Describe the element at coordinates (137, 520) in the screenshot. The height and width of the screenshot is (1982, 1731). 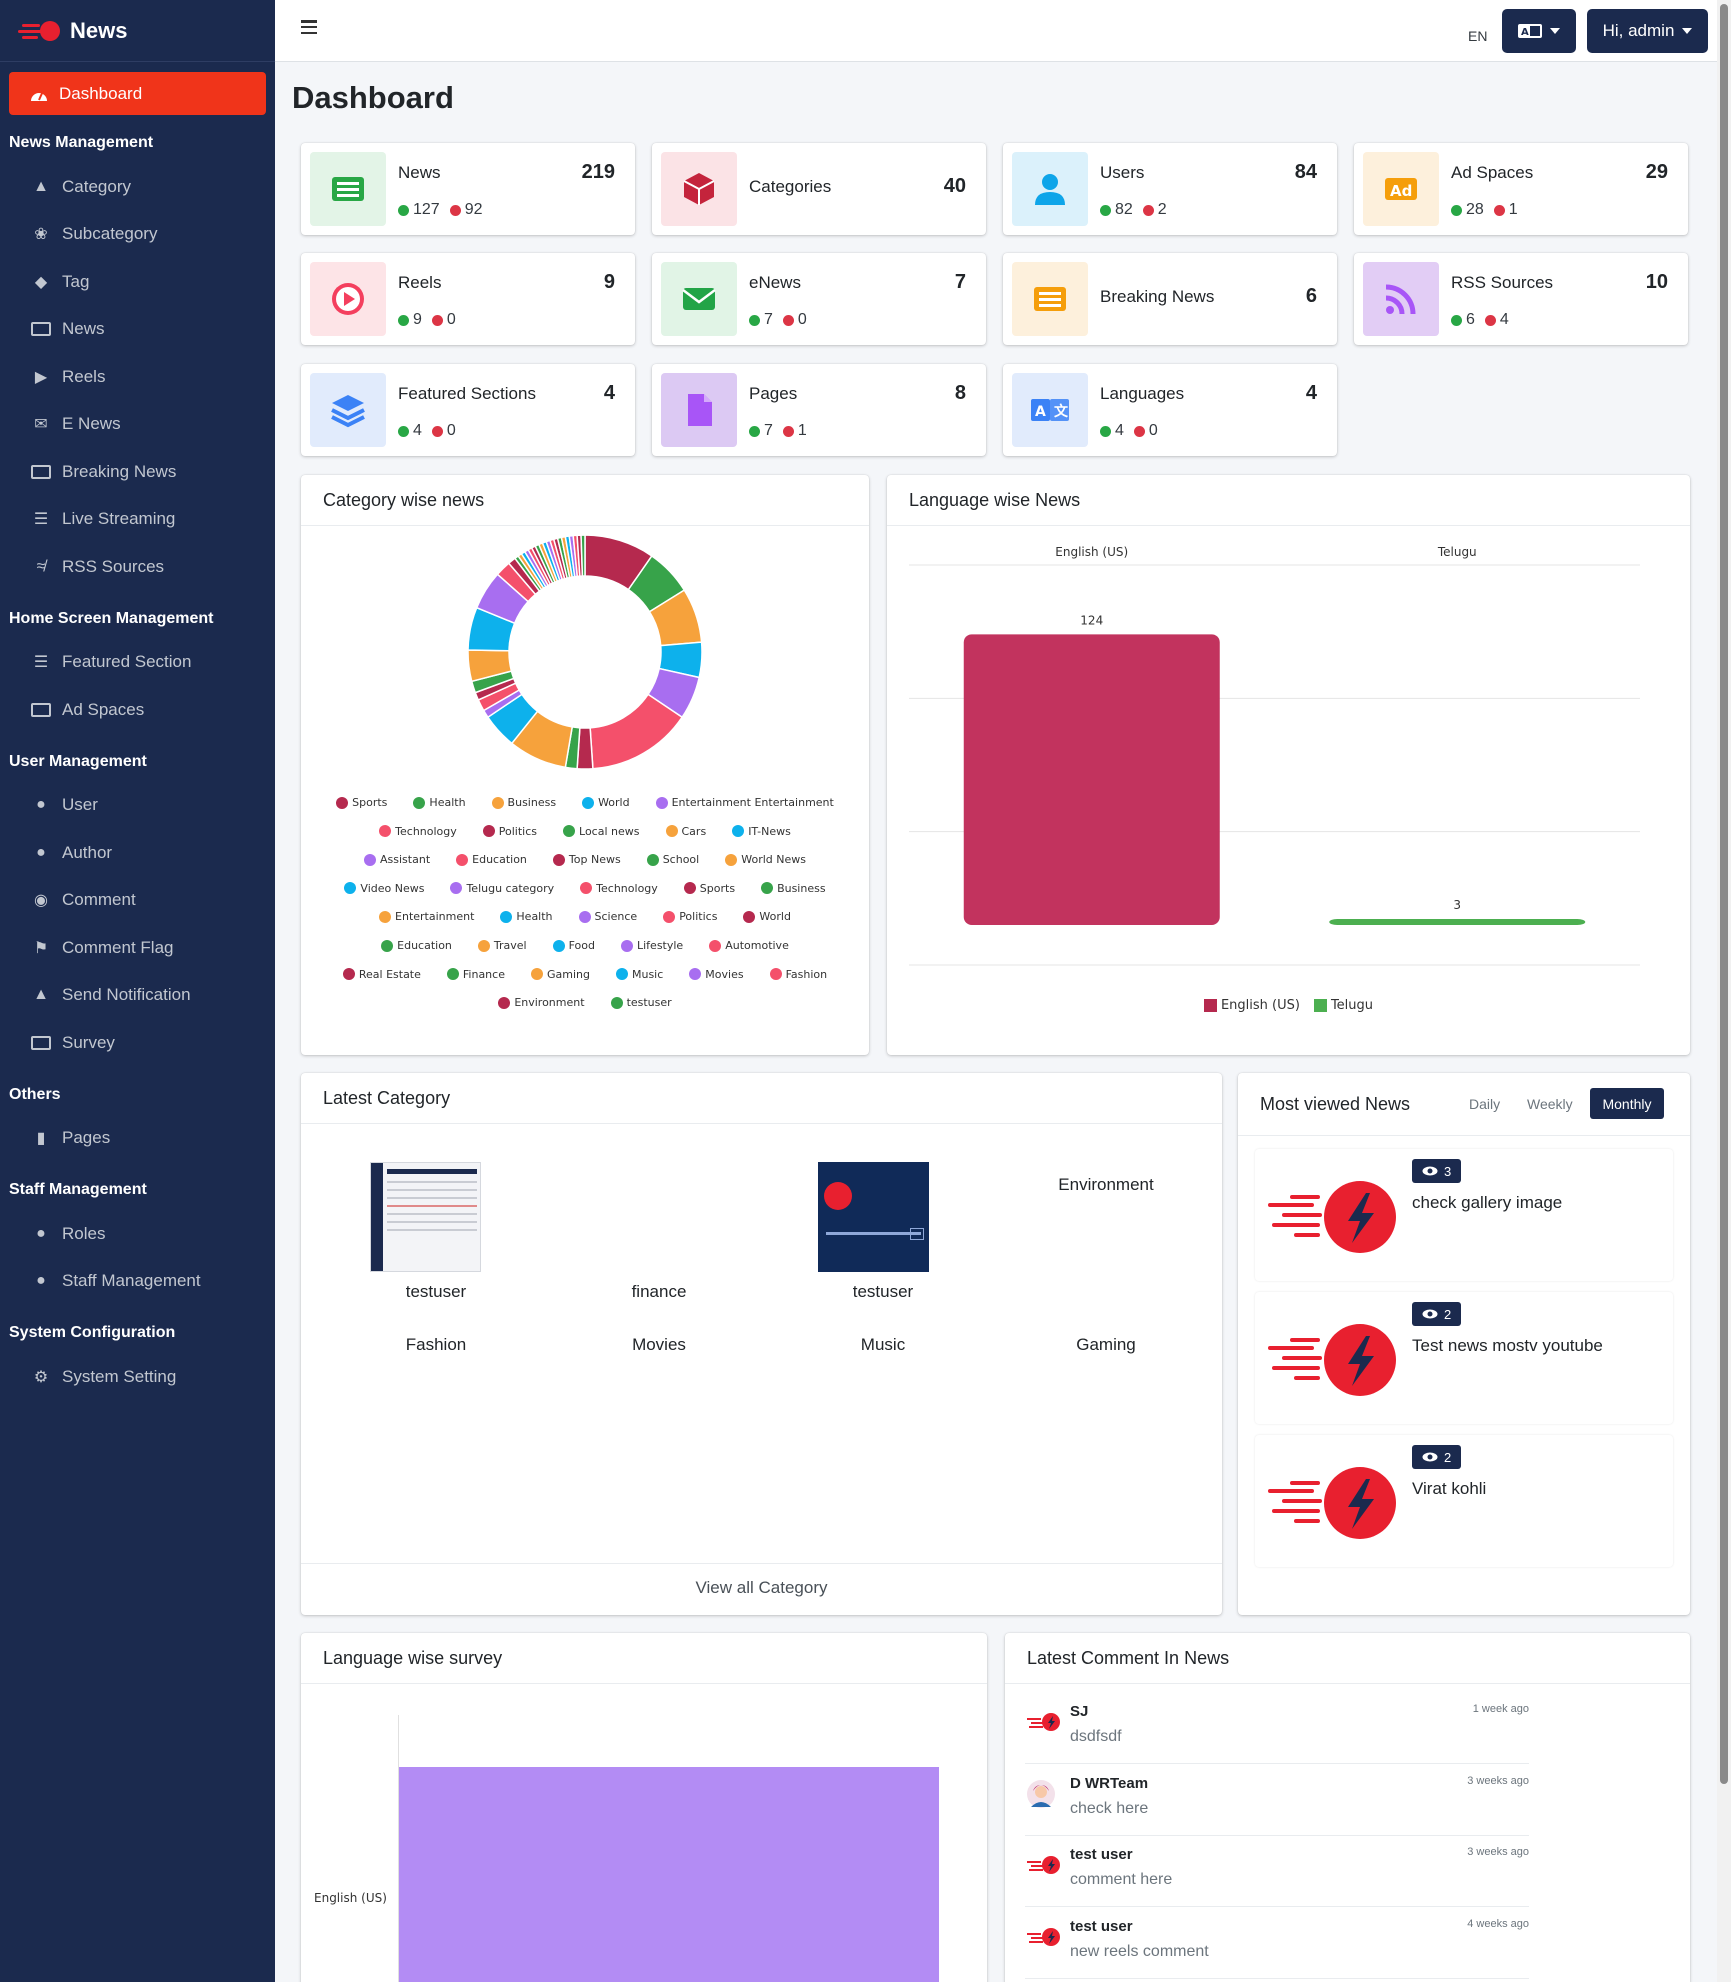
I see `sidebar-item-live-streaming: ☰ Live Streaming` at that location.